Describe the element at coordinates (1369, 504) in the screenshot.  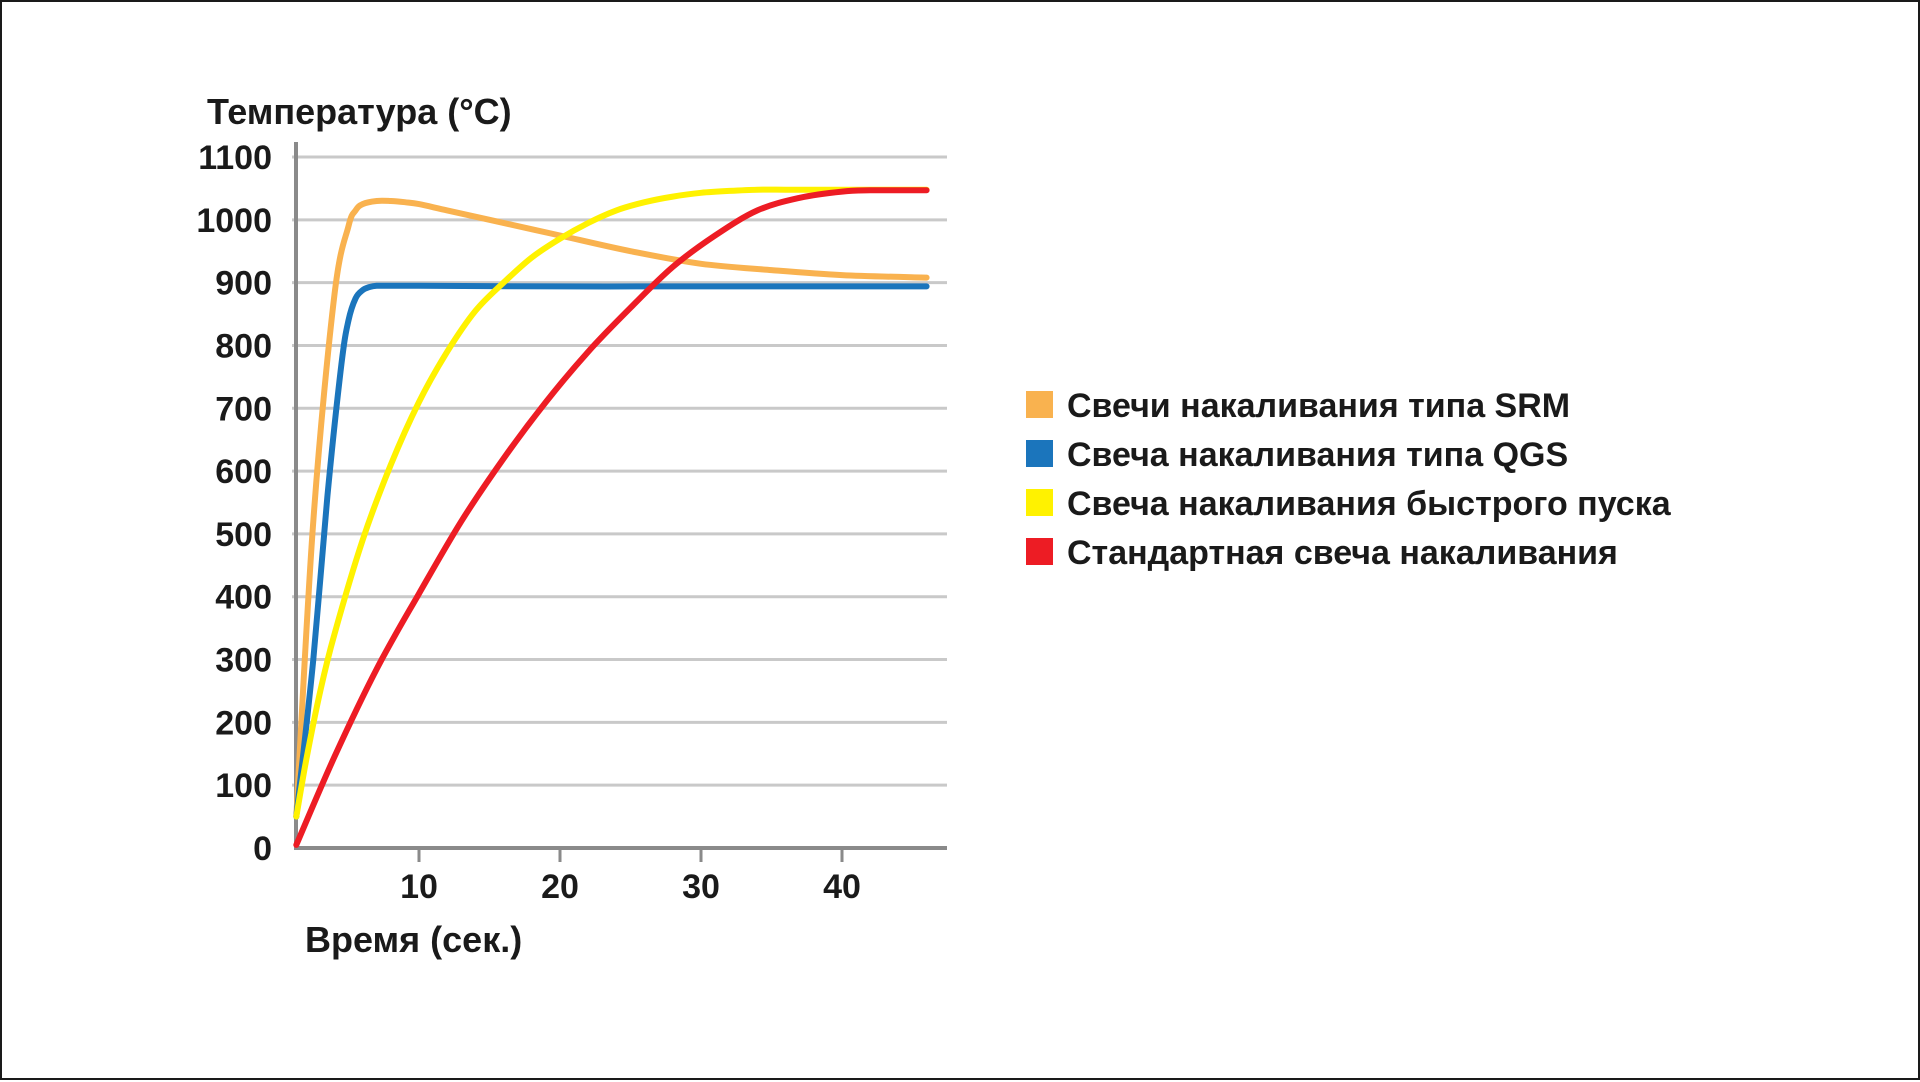
I see `legend-label-2: Свеча накаливания быстрого пуска` at that location.